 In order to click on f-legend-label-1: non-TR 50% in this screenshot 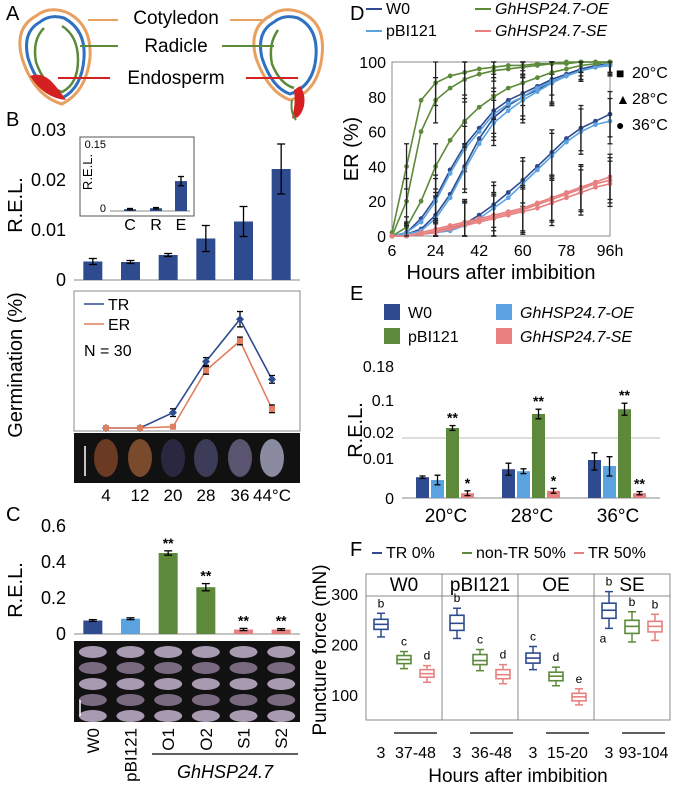, I will do `click(521, 553)`.